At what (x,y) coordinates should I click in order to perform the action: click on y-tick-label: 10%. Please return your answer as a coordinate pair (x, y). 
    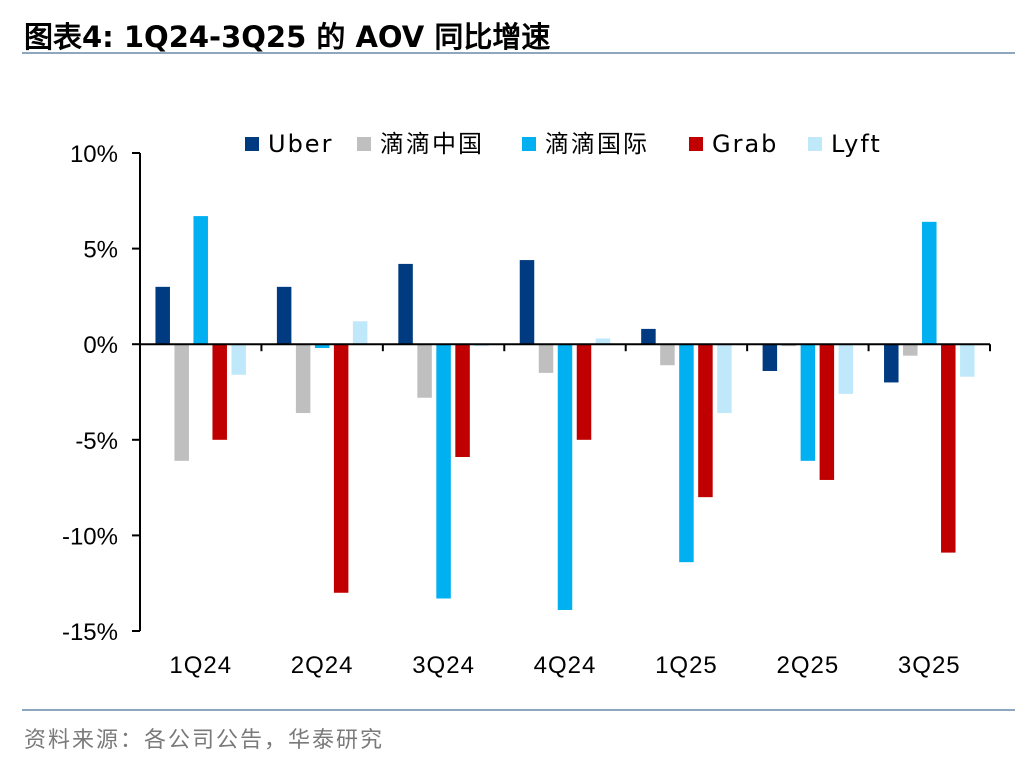
    Looking at the image, I should click on (94, 154).